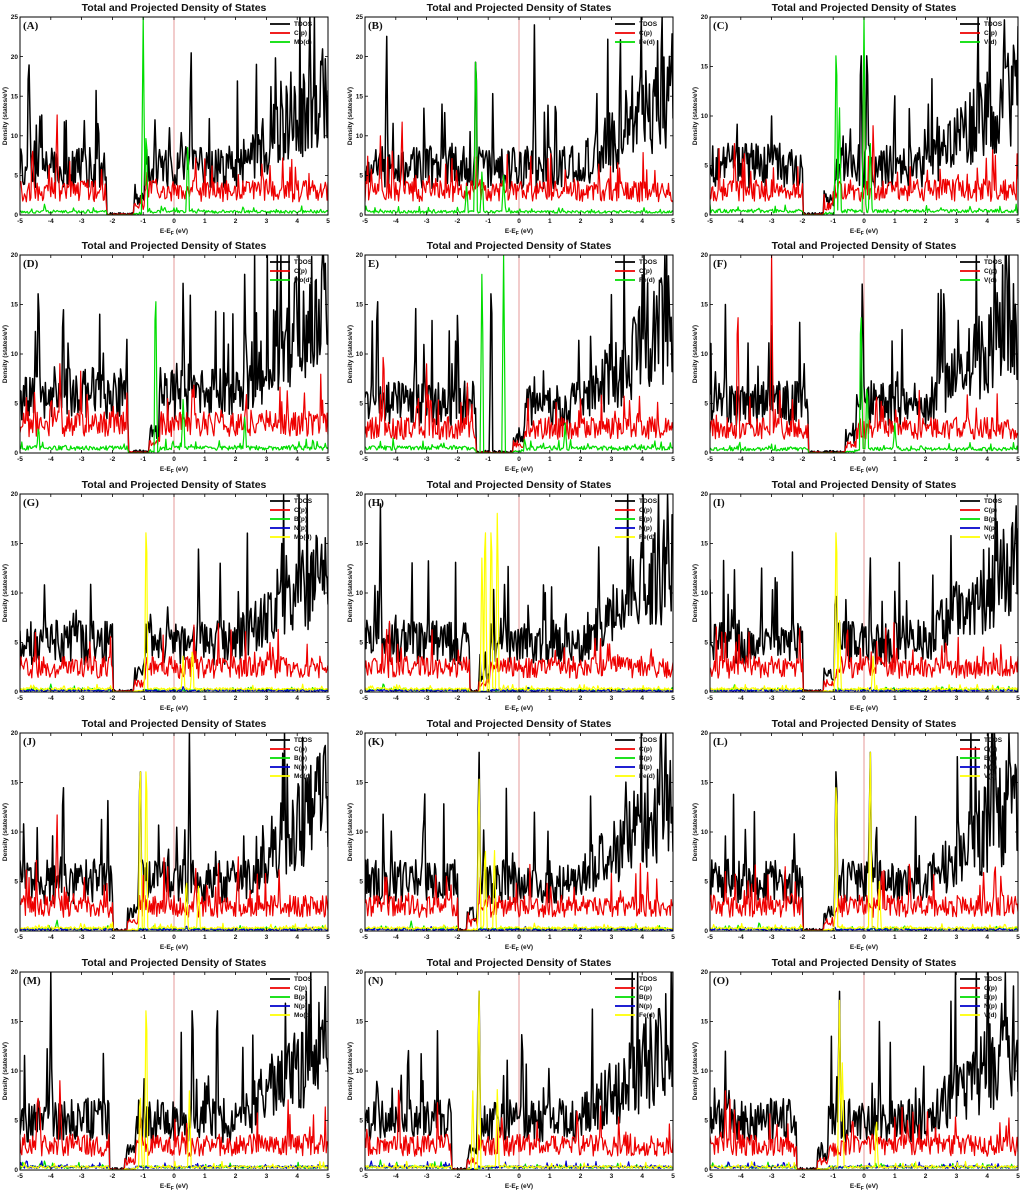 The width and height of the screenshot is (1024, 1194). Describe the element at coordinates (29, 742) in the screenshot. I see `panel-label: (J)` at that location.